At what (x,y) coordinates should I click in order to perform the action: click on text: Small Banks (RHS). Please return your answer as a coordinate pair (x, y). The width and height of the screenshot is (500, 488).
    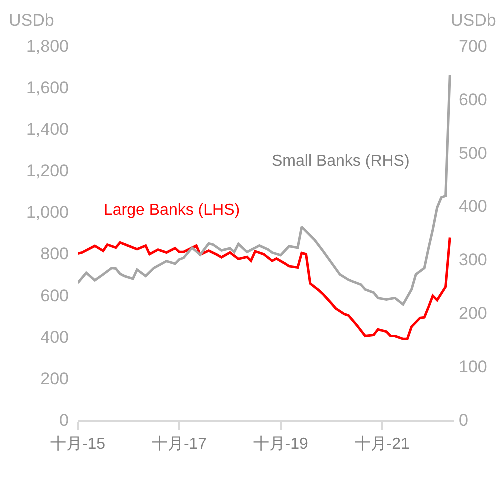
    Looking at the image, I should click on (341, 161).